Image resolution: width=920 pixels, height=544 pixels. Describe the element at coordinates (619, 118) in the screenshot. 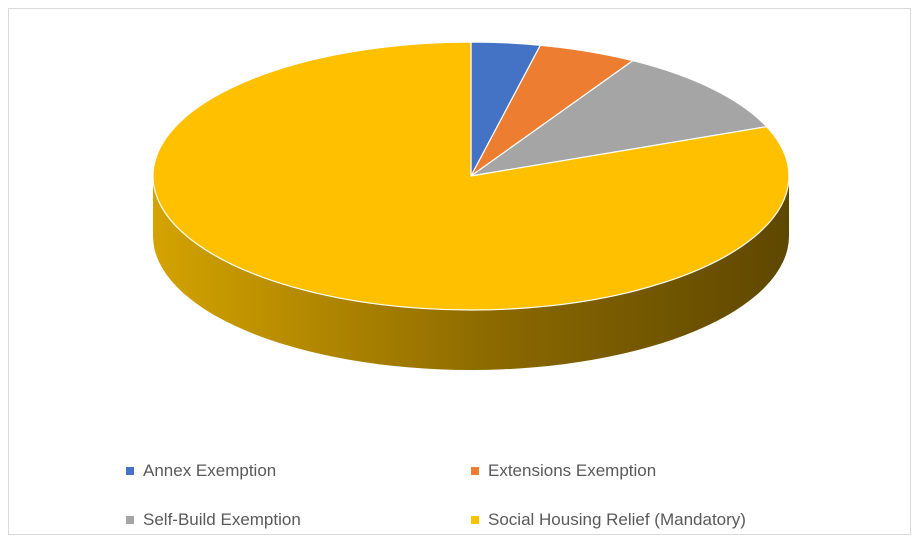

I see `pie-slice-self-build-exemption` at that location.